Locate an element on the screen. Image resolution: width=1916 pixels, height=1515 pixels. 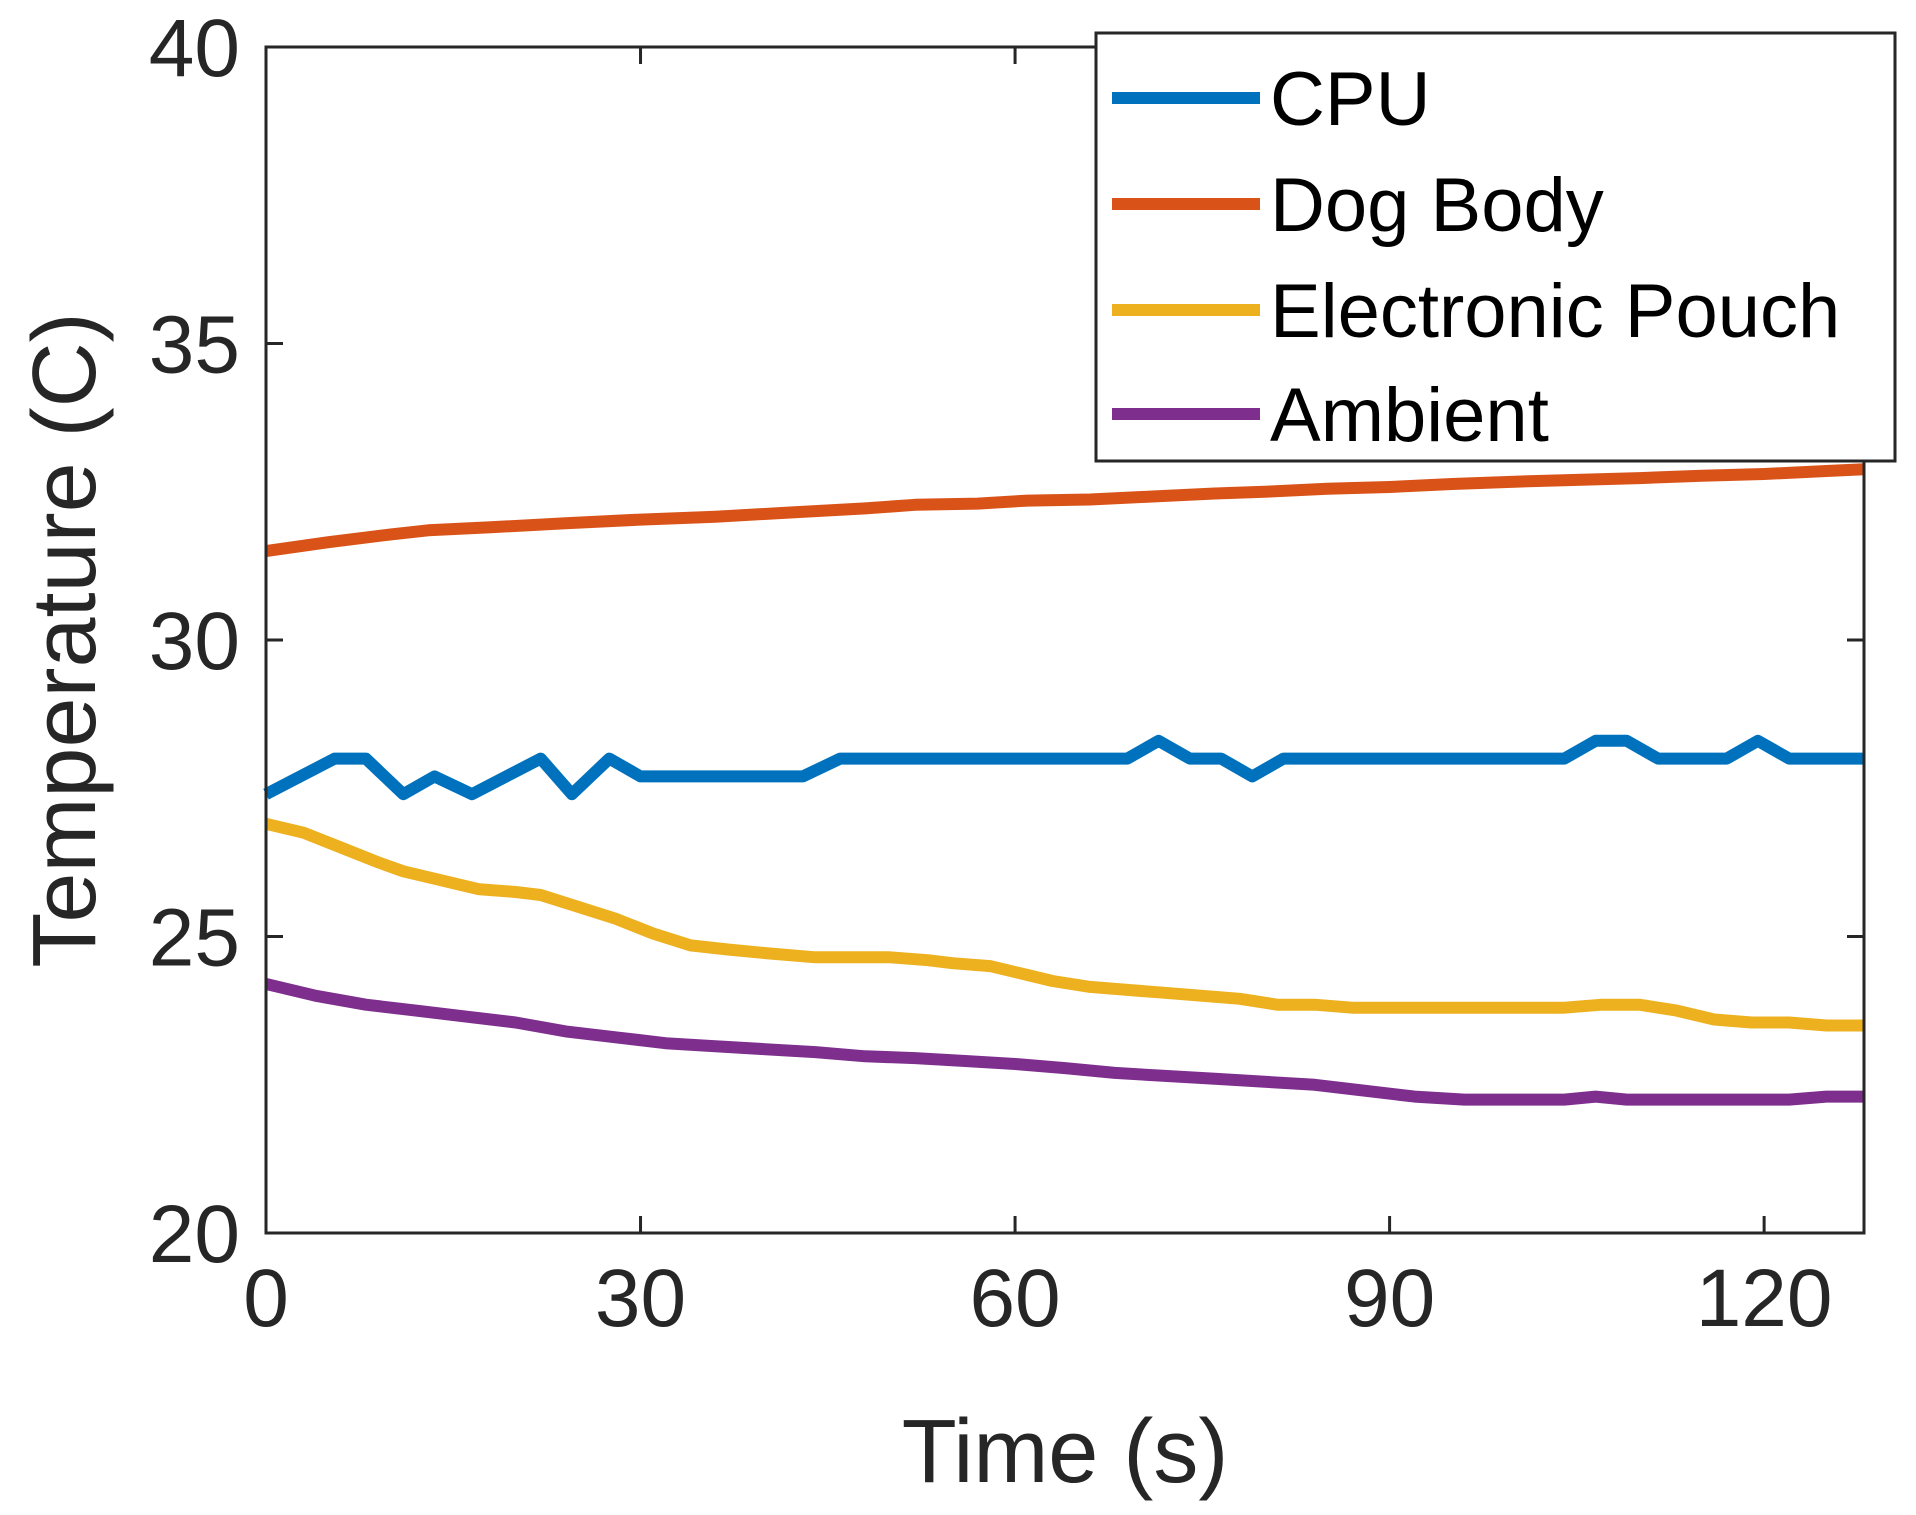
legend: CPU Dog Body Electronic Pouch Ambient is located at coordinates (1495, 247).